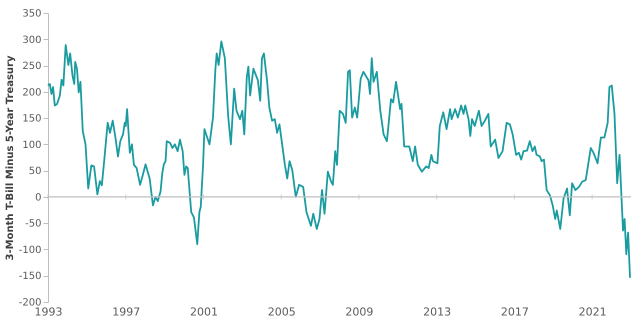  I want to click on x-tick-label: 2005, so click(282, 312).